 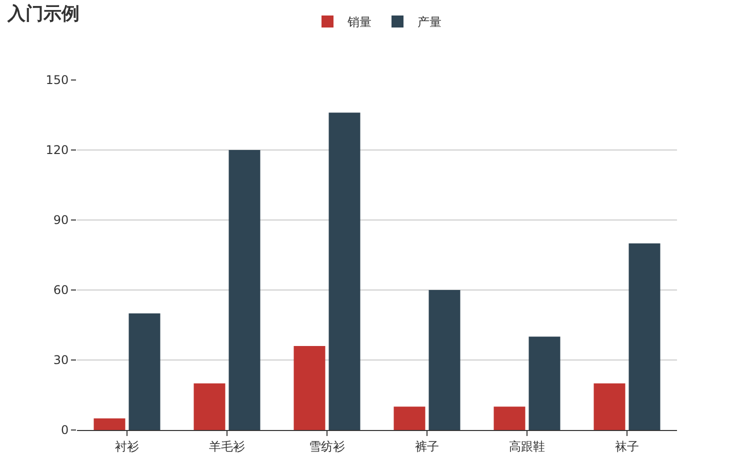 I want to click on x-tick-label: 羊毛衫, so click(x=227, y=446).